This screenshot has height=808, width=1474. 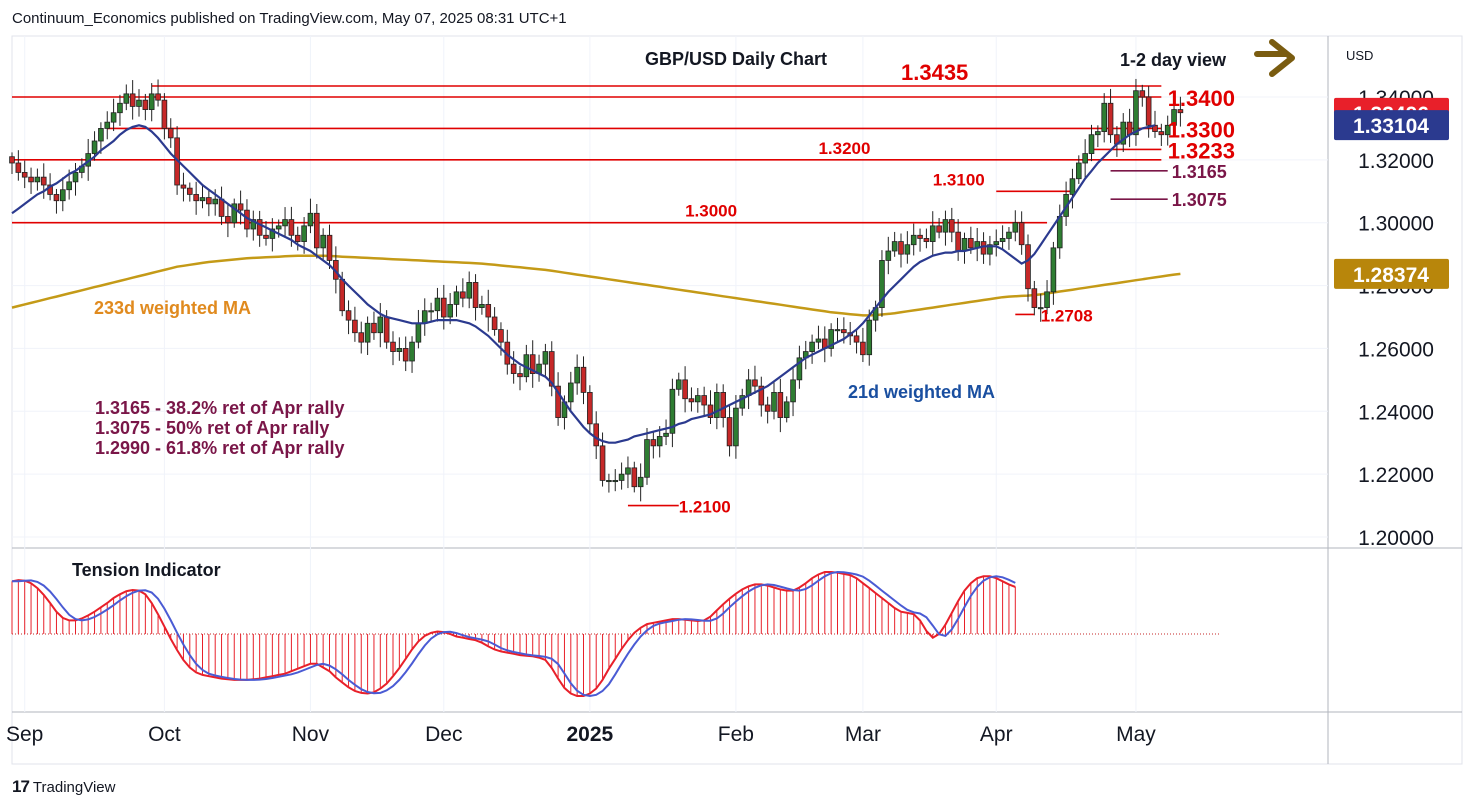 What do you see at coordinates (1396, 349) in the screenshot?
I see `y-tick-label: 1.26000` at bounding box center [1396, 349].